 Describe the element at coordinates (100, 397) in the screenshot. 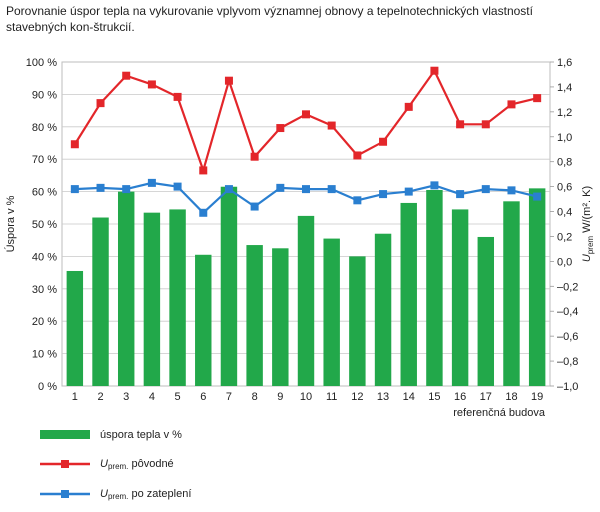

I see `x-tick-label: 2` at that location.